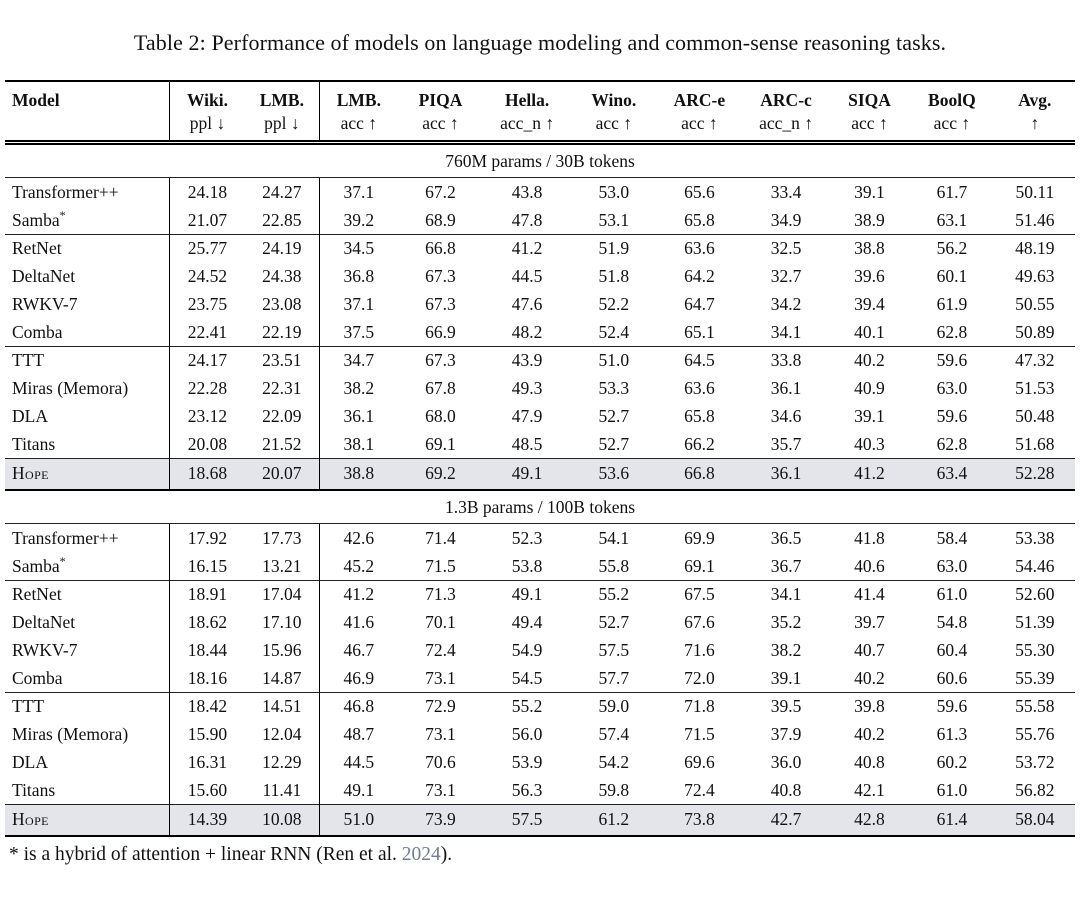 This screenshot has height=899, width=1080. I want to click on section-title-row: 1.3B params / 100B tokens, so click(540, 506).